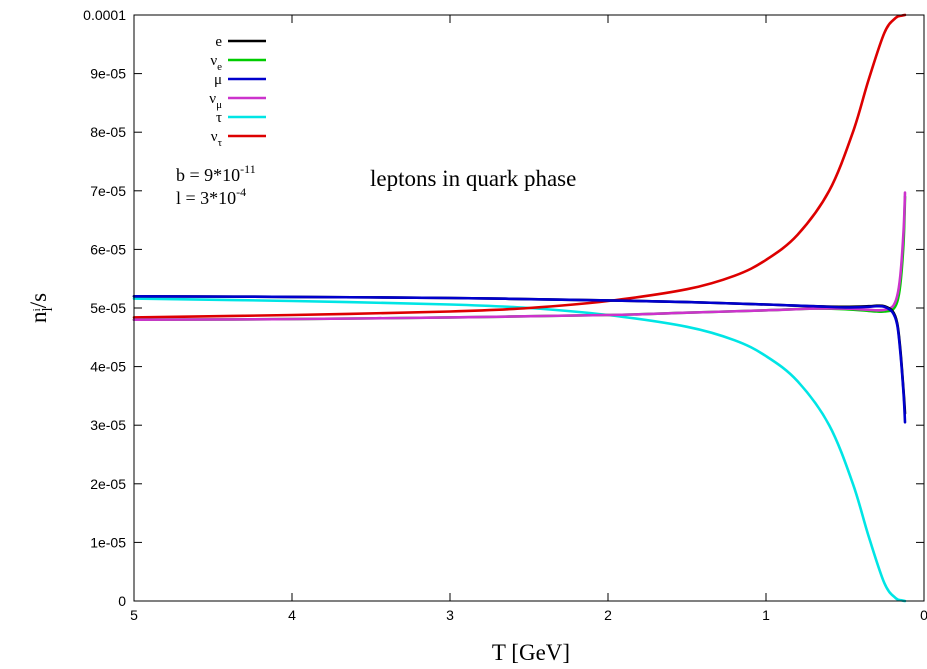 Image resolution: width=927 pixels, height=669 pixels. Describe the element at coordinates (108, 542) in the screenshot. I see `y-tick-label: 1e-05` at that location.